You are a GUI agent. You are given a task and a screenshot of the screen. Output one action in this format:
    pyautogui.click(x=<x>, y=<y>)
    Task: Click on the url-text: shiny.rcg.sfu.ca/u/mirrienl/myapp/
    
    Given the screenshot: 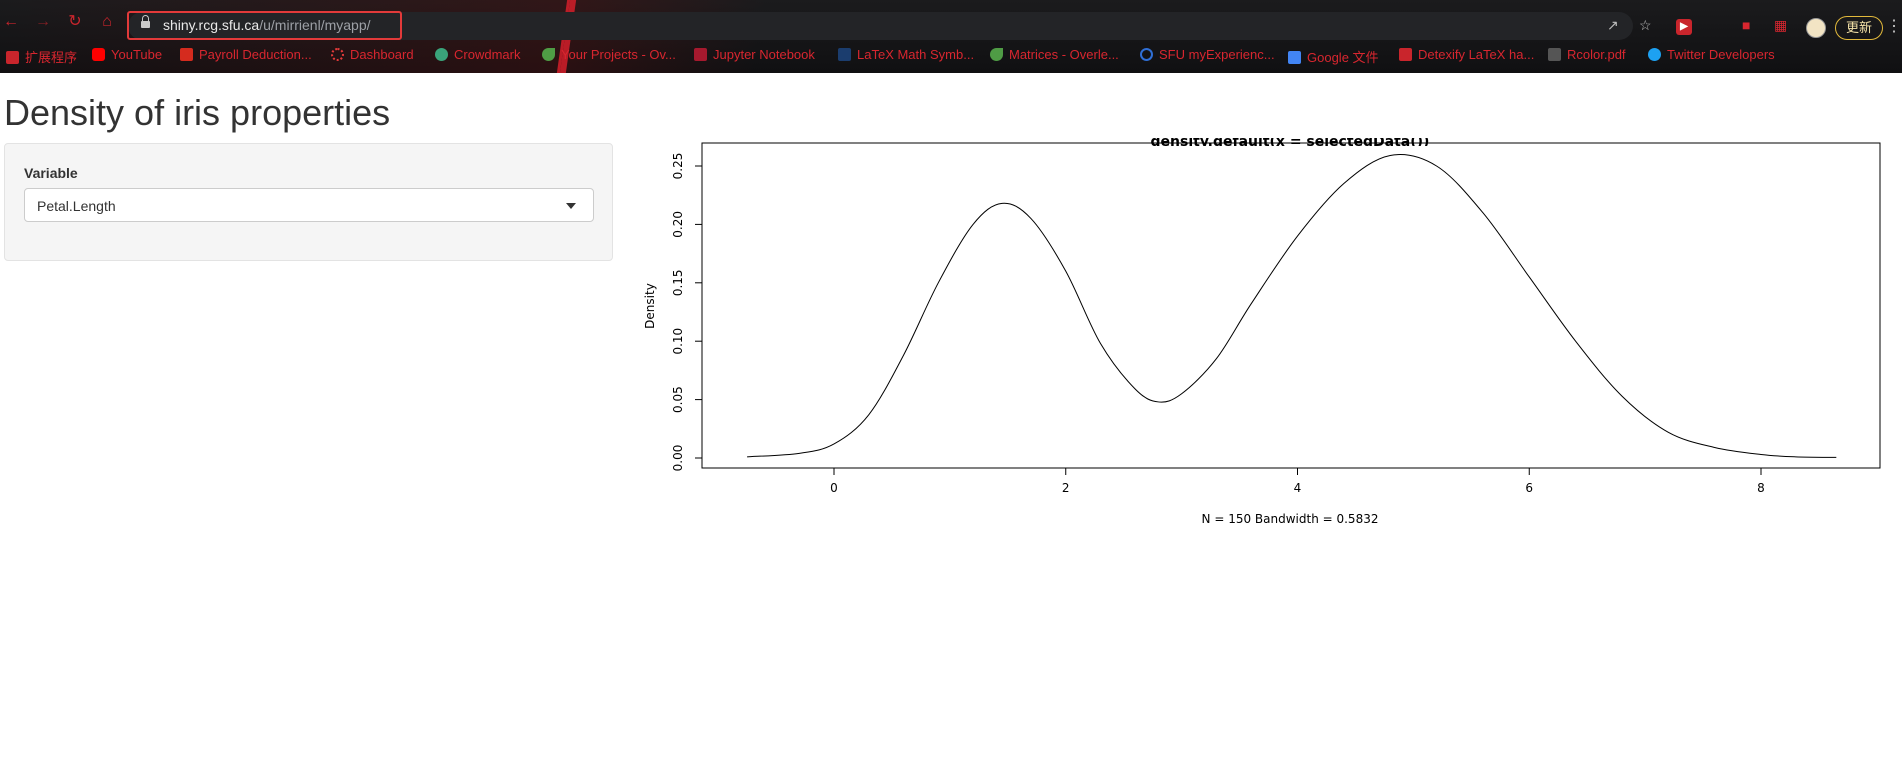 What is the action you would take?
    pyautogui.click(x=267, y=25)
    